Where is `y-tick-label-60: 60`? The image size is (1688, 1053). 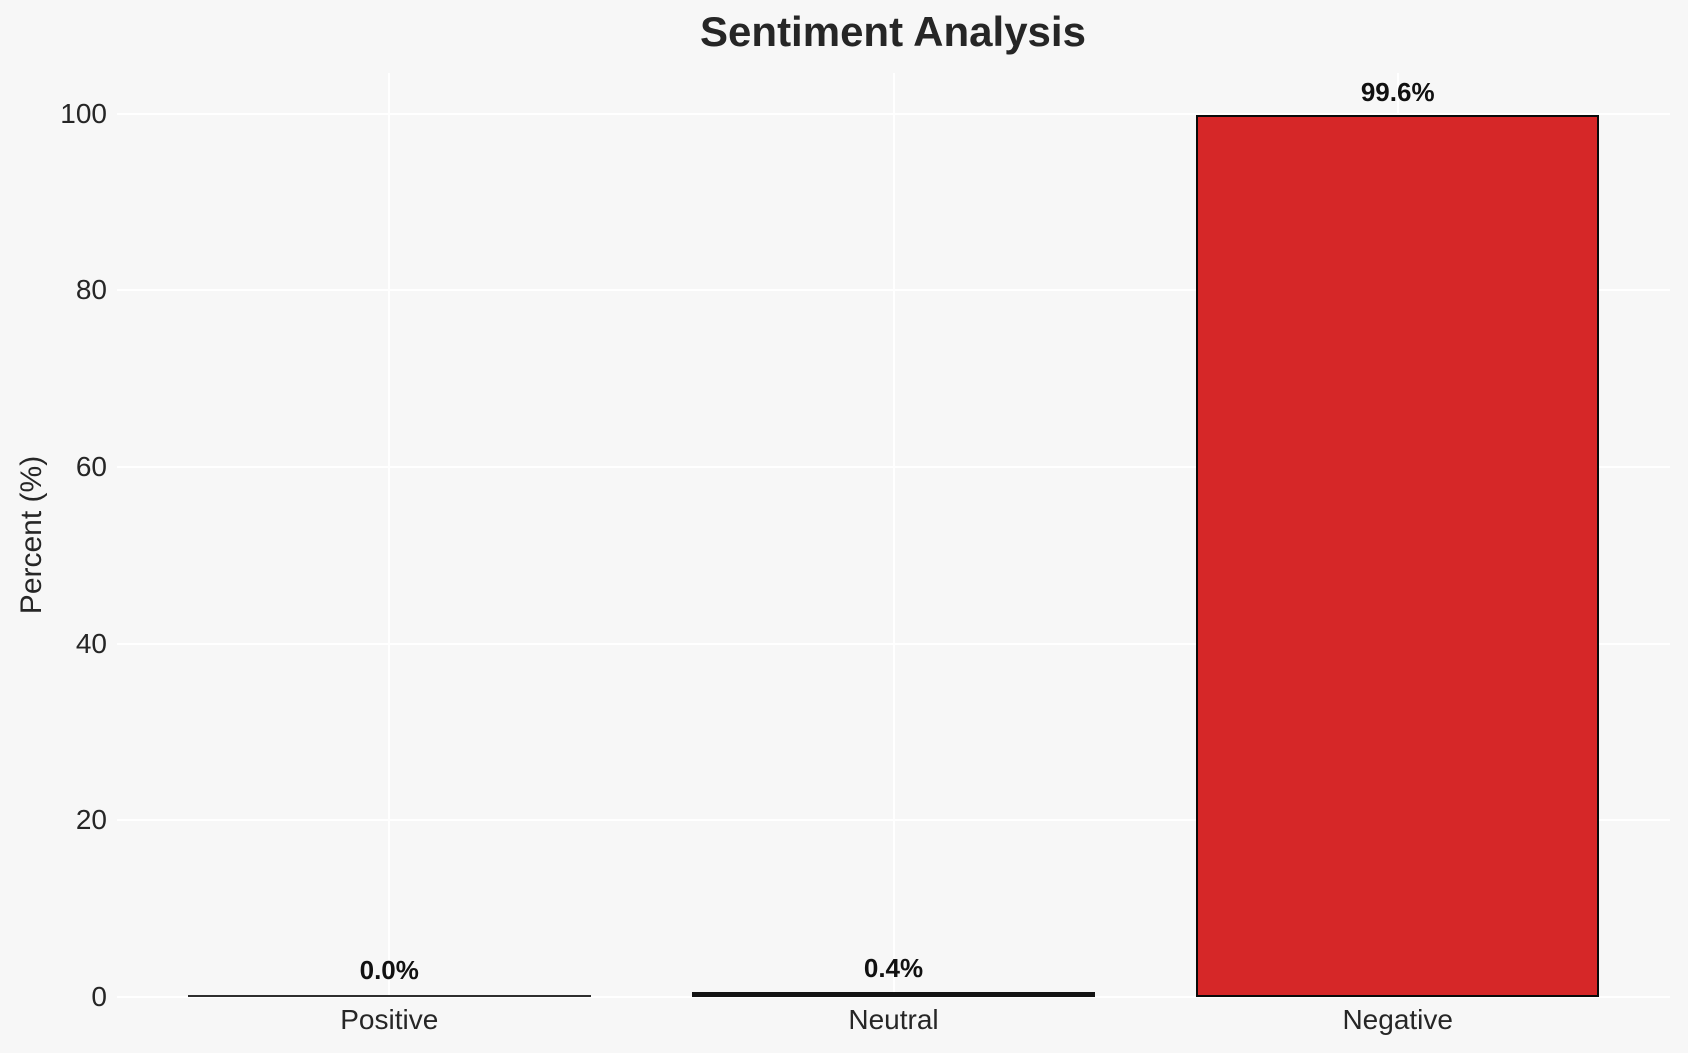 y-tick-label-60: 60 is located at coordinates (91, 466).